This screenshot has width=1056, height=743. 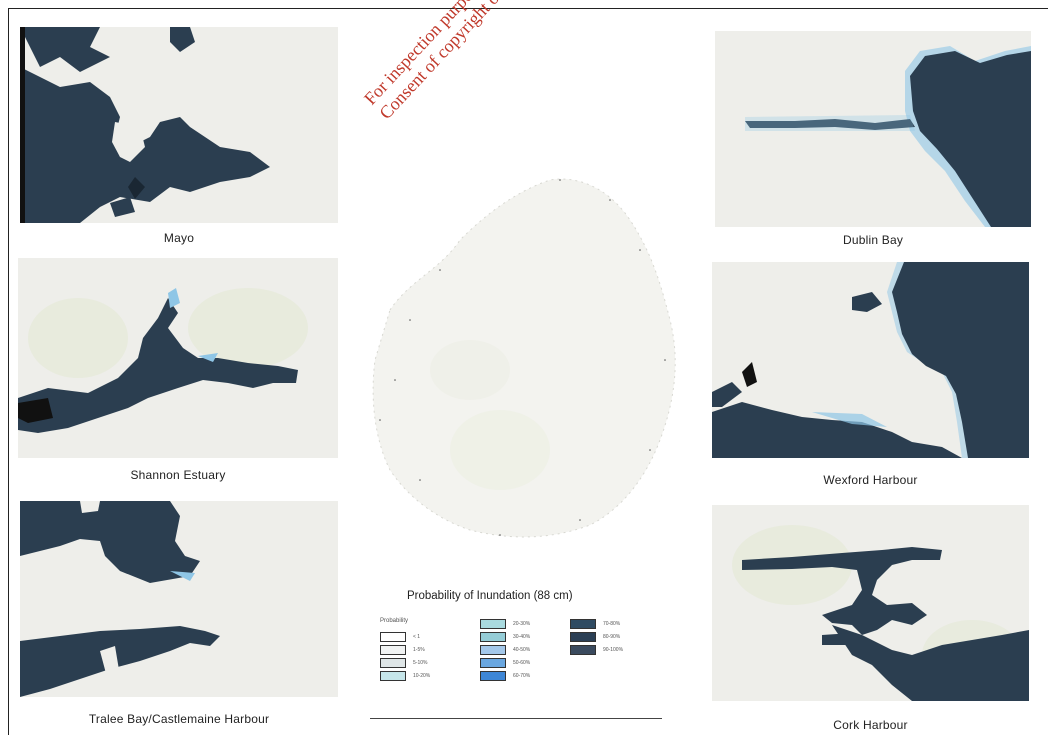 I want to click on map-panel-wexford-harbour, so click(x=870, y=360).